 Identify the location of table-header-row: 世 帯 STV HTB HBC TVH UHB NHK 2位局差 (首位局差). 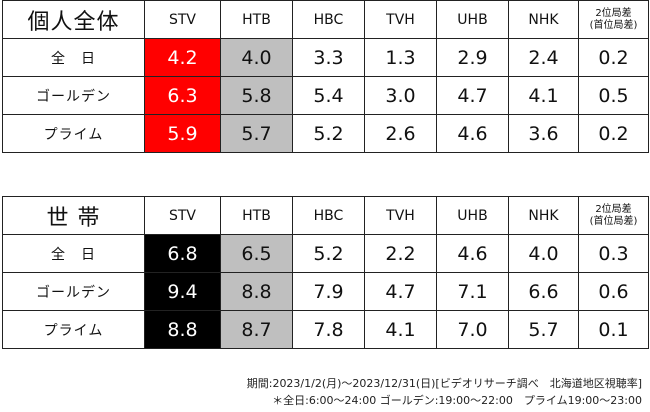
(325, 215).